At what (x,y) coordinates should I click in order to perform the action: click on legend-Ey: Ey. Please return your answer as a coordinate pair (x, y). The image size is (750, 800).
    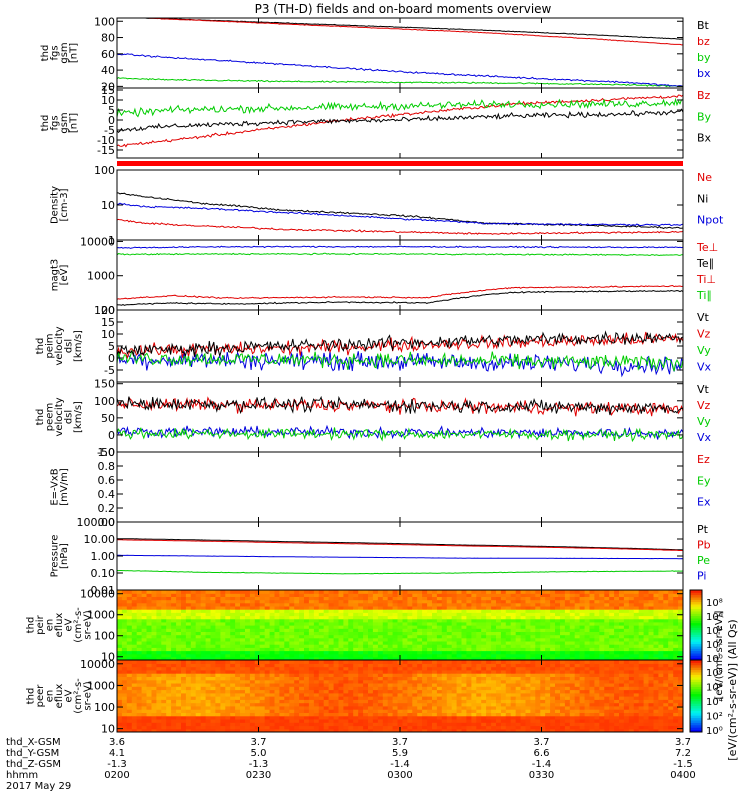
    Looking at the image, I should click on (704, 480).